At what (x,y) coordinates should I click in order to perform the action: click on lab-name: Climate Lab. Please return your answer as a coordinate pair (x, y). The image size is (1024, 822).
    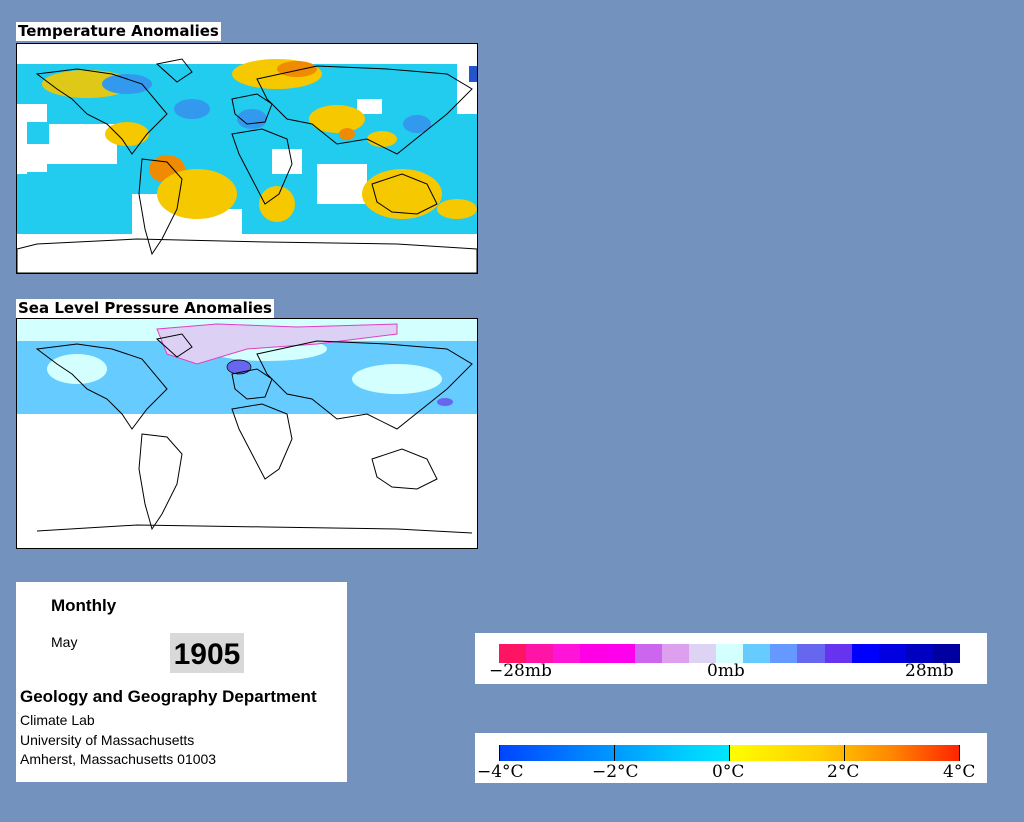
    Looking at the image, I should click on (57, 720).